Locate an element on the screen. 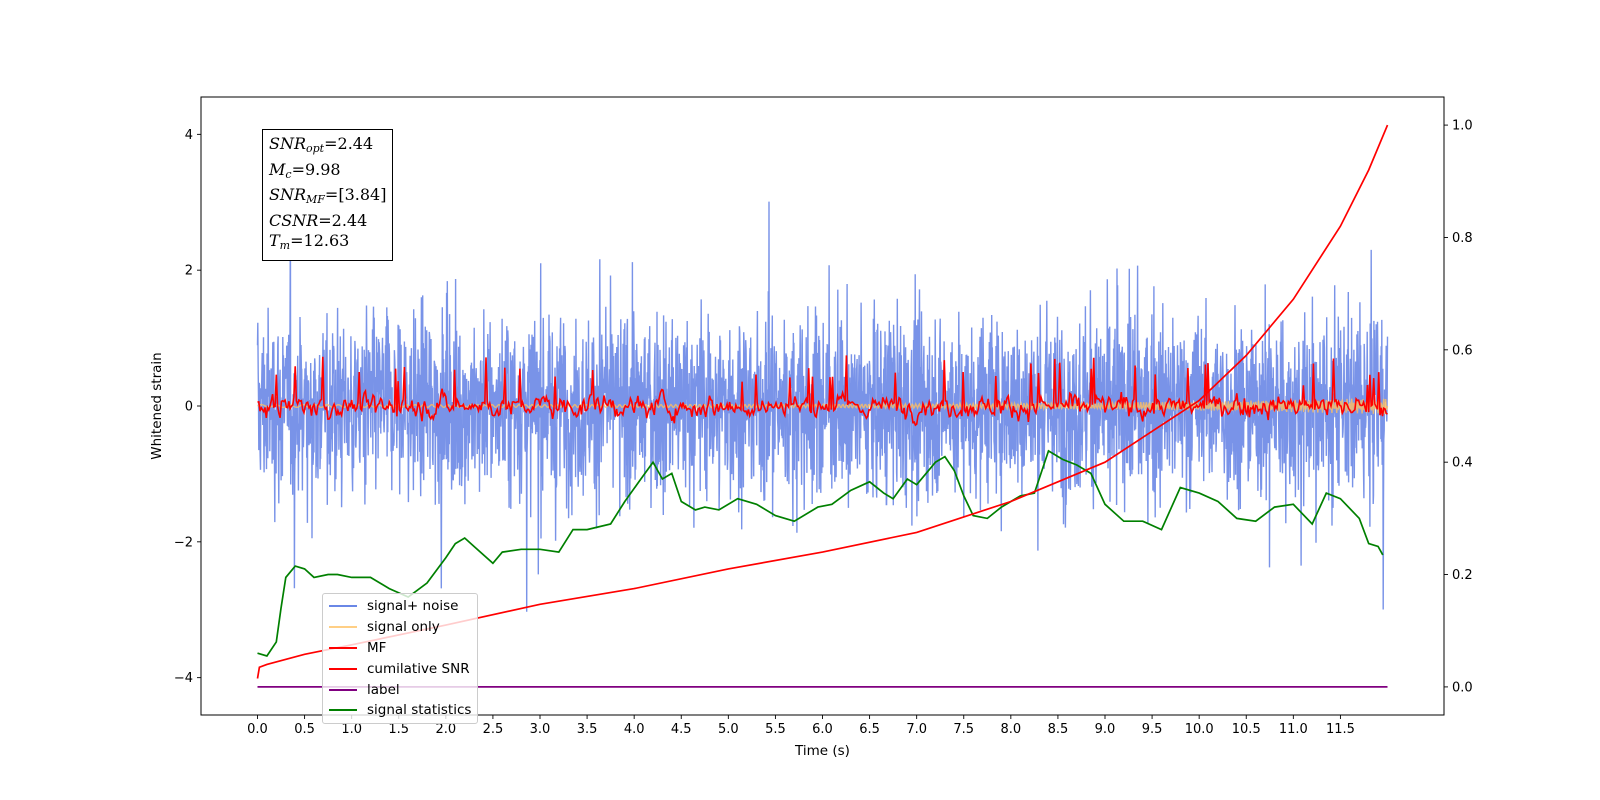 This screenshot has height=800, width=1600. x-tick-label: 10.5 is located at coordinates (1246, 729).